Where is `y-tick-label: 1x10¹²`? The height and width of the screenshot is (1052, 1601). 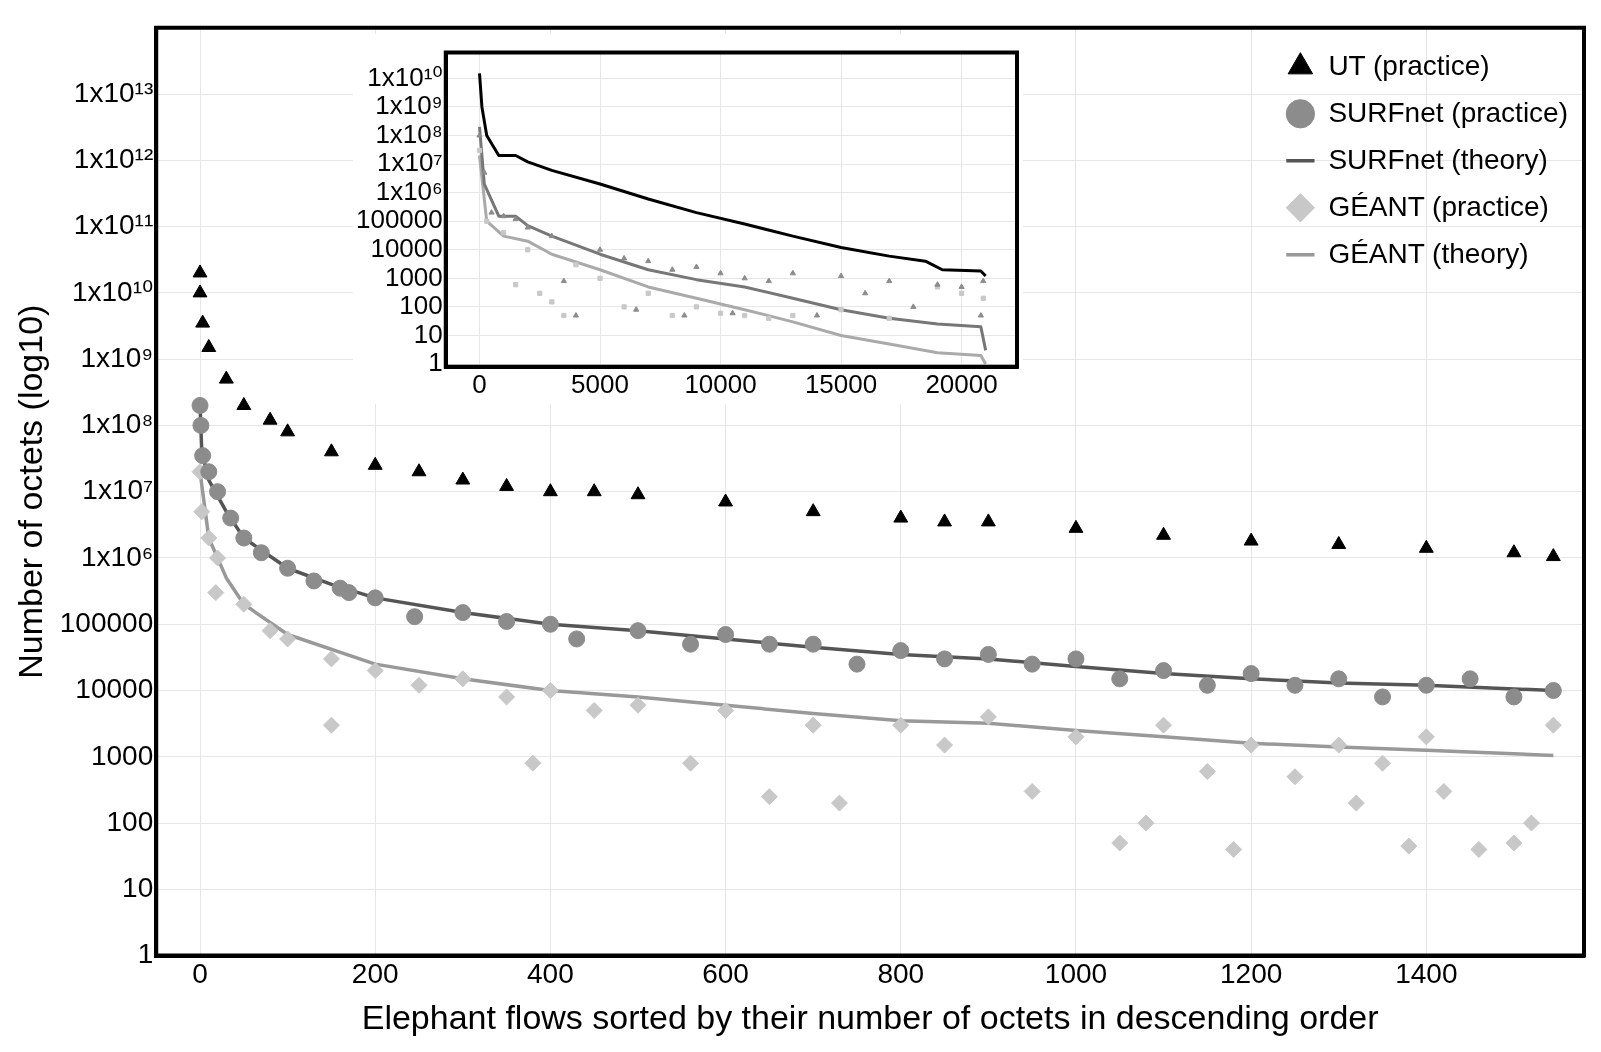
y-tick-label: 1x10¹² is located at coordinates (113, 159).